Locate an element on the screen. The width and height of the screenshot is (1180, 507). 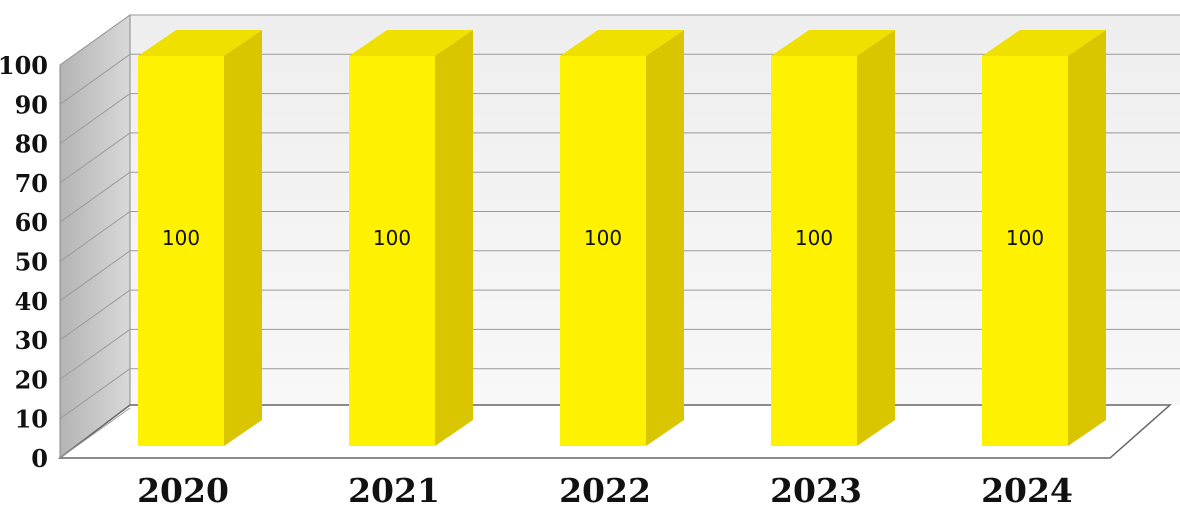
y-tick-label: 70 is located at coordinates (31, 183).